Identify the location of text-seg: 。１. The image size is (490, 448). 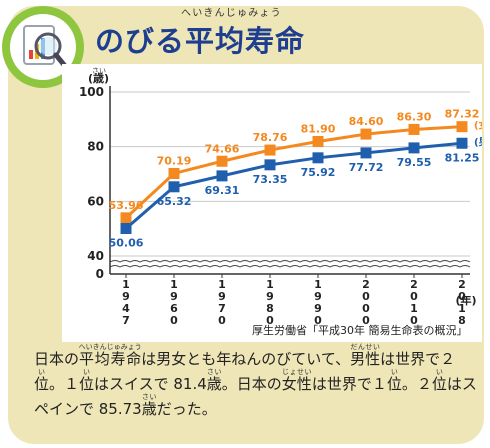
(64, 384).